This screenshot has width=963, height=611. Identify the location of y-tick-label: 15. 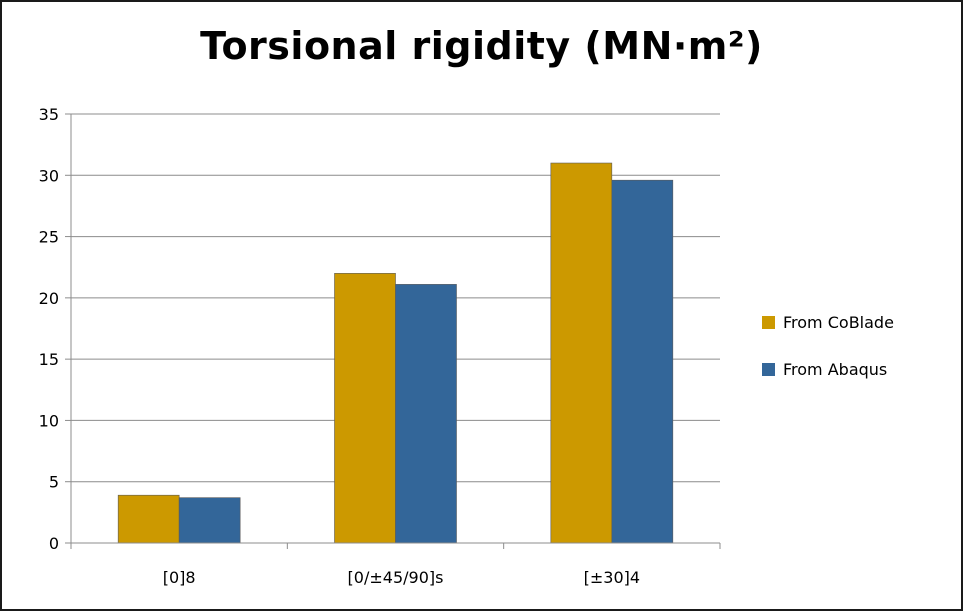
(49, 359).